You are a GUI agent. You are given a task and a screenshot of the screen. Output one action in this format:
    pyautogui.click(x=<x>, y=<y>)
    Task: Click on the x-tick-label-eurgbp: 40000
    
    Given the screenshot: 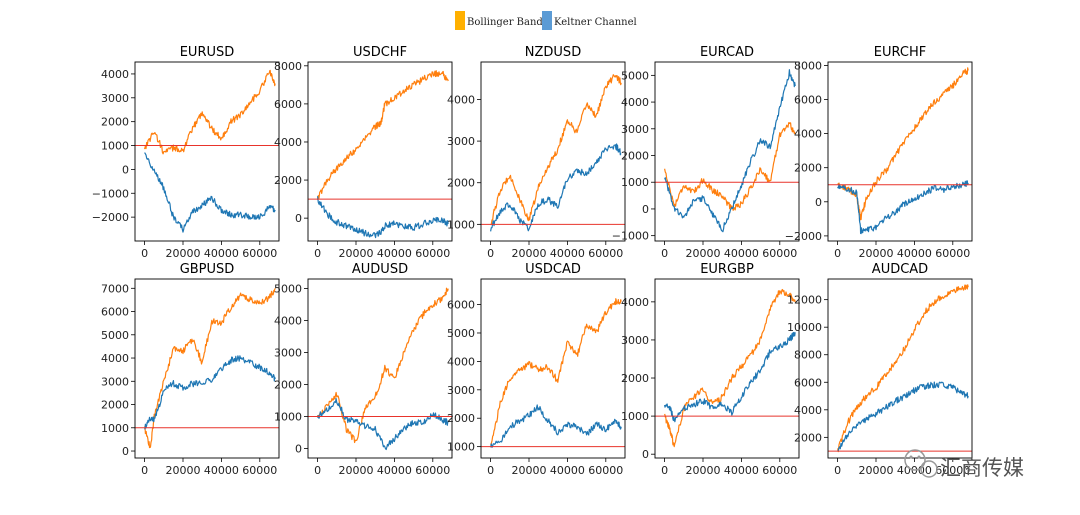 What is the action you would take?
    pyautogui.click(x=741, y=470)
    